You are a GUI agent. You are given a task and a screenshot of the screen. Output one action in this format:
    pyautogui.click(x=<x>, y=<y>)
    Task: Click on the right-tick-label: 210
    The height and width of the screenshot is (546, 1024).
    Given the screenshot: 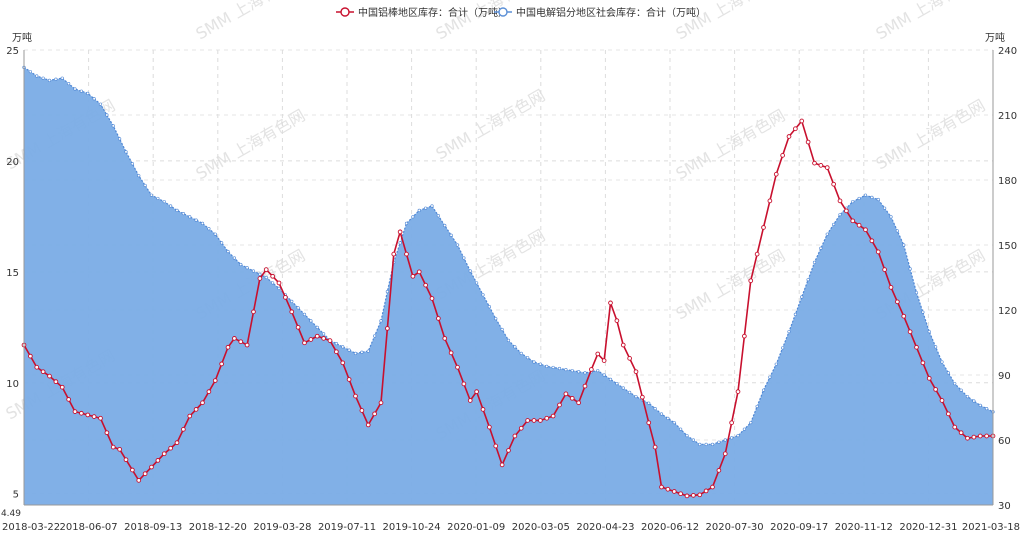 What is the action you would take?
    pyautogui.click(x=1007, y=116)
    